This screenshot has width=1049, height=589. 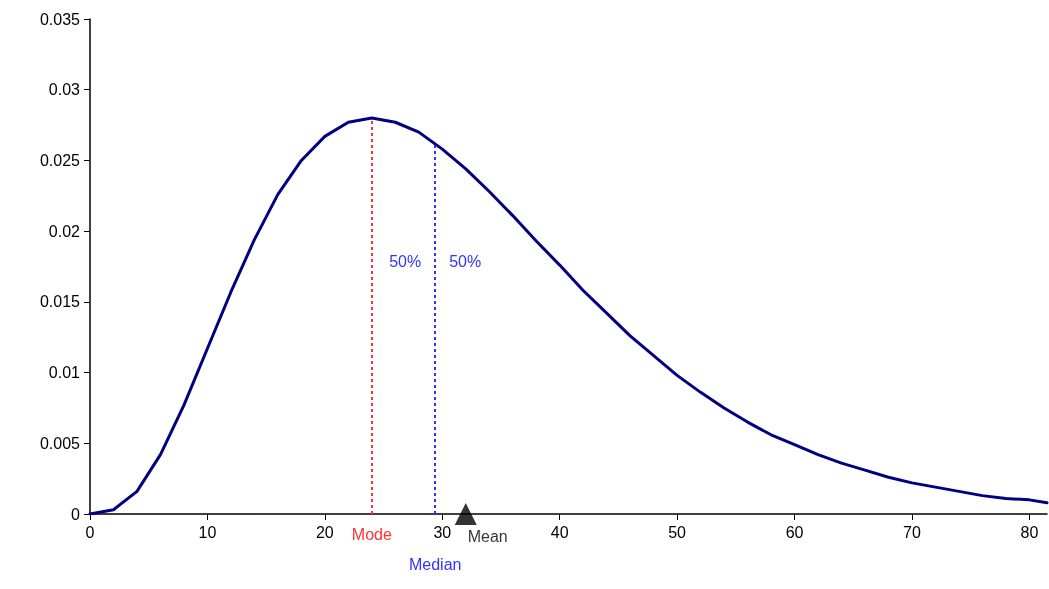 What do you see at coordinates (371, 534) in the screenshot?
I see `ref-line-label: Mode` at bounding box center [371, 534].